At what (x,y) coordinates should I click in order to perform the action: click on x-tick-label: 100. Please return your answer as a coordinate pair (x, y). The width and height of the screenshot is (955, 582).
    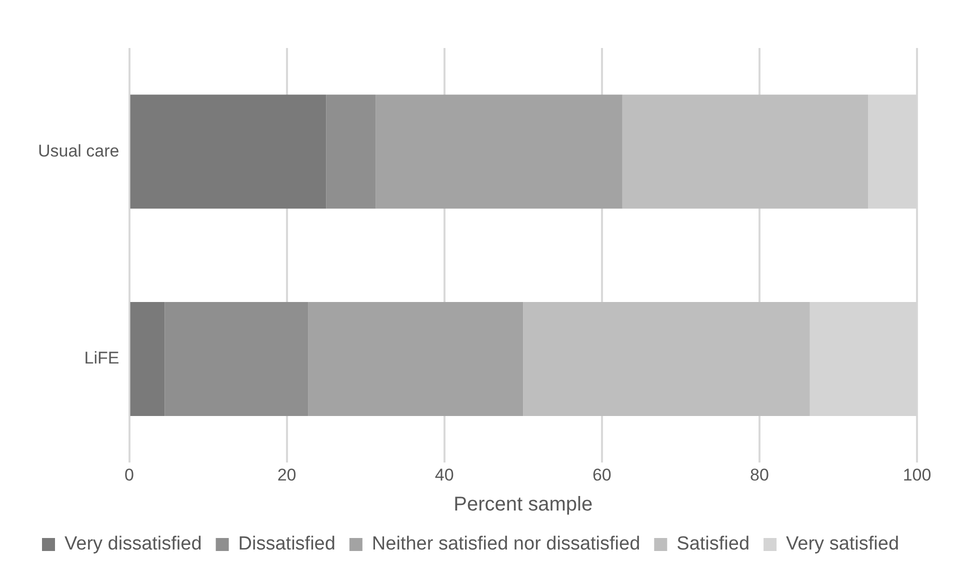
    Looking at the image, I should click on (917, 474).